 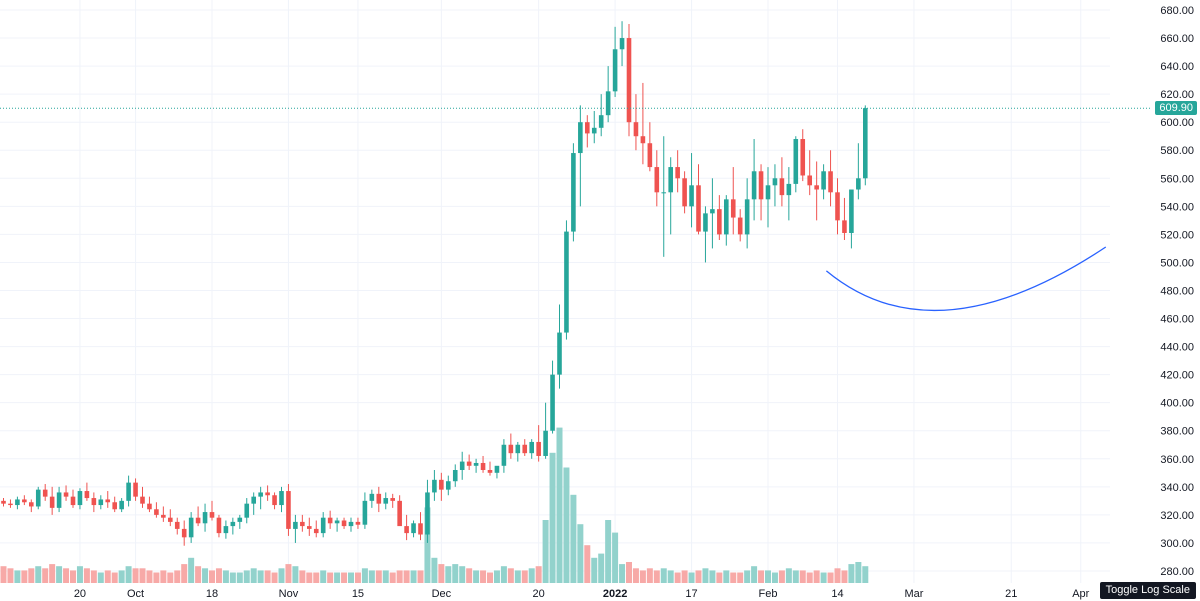 I want to click on time-tick-label: Mar, so click(x=913, y=594).